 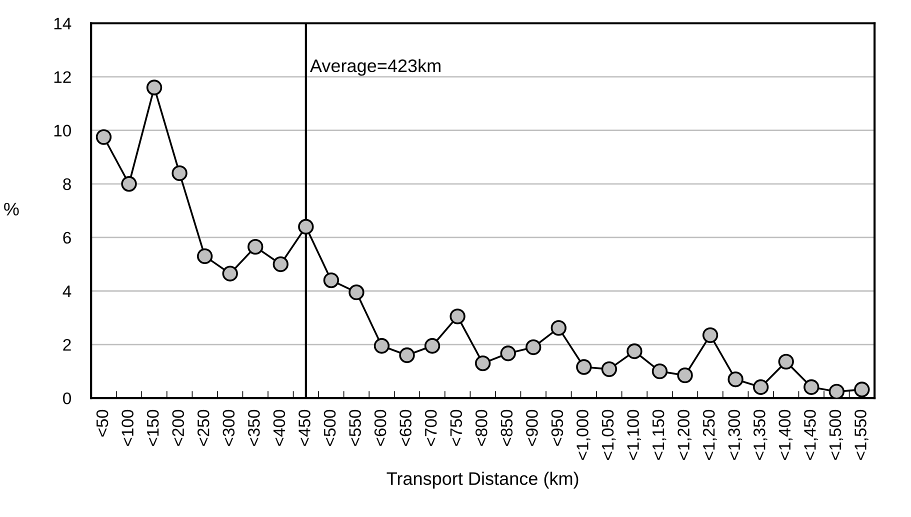 What do you see at coordinates (375, 67) in the screenshot?
I see `ref-line-label: Average=423km` at bounding box center [375, 67].